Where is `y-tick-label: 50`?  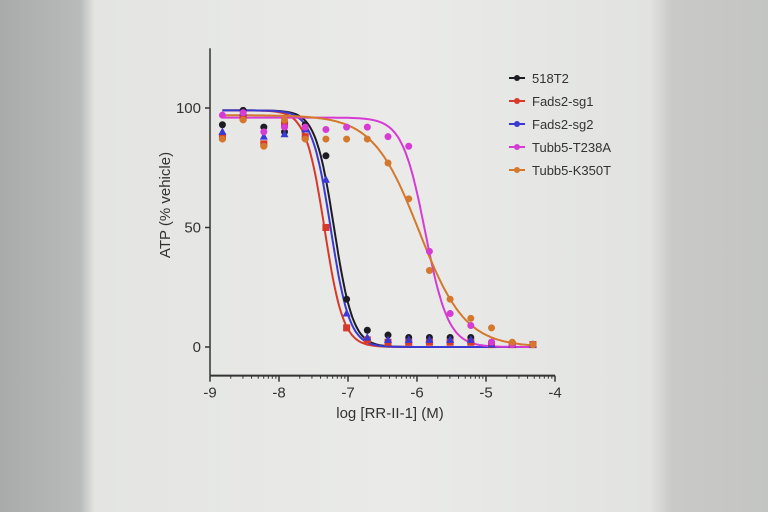 y-tick-label: 50 is located at coordinates (192, 228).